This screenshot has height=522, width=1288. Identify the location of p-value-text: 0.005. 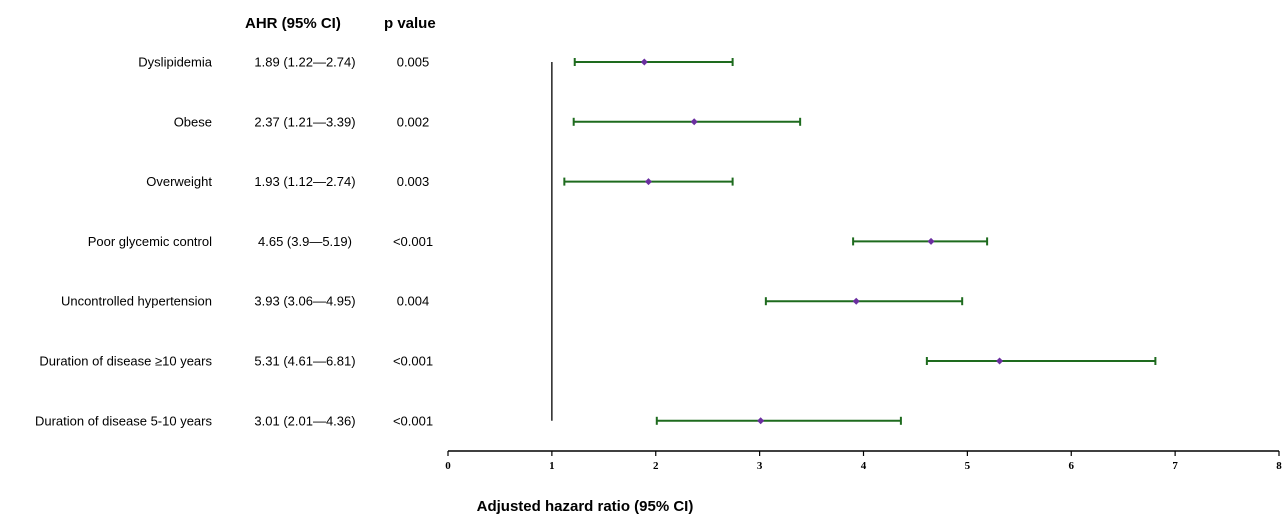
(413, 62).